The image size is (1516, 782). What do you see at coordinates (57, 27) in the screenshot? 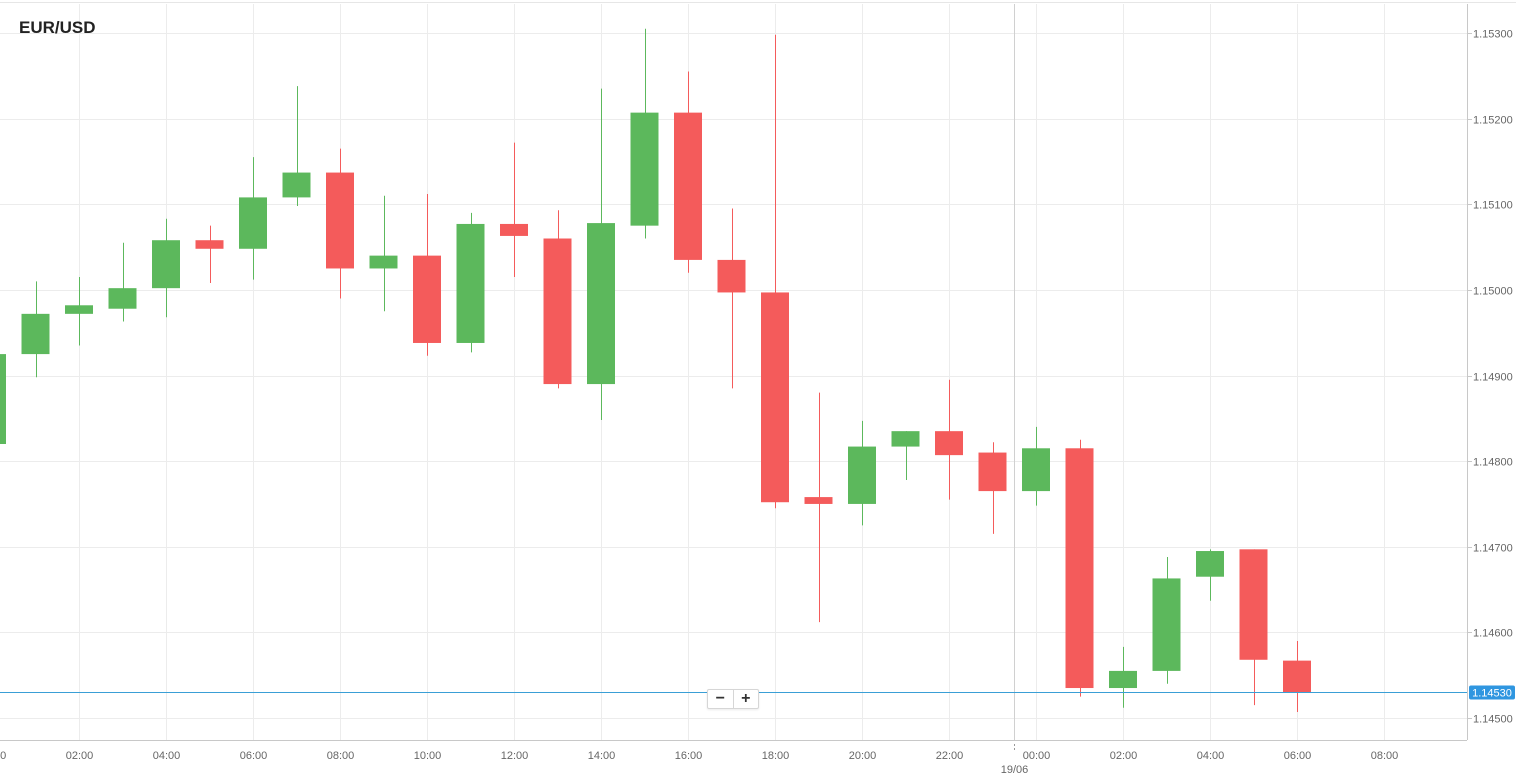
I see `chart-title: EUR/USD` at bounding box center [57, 27].